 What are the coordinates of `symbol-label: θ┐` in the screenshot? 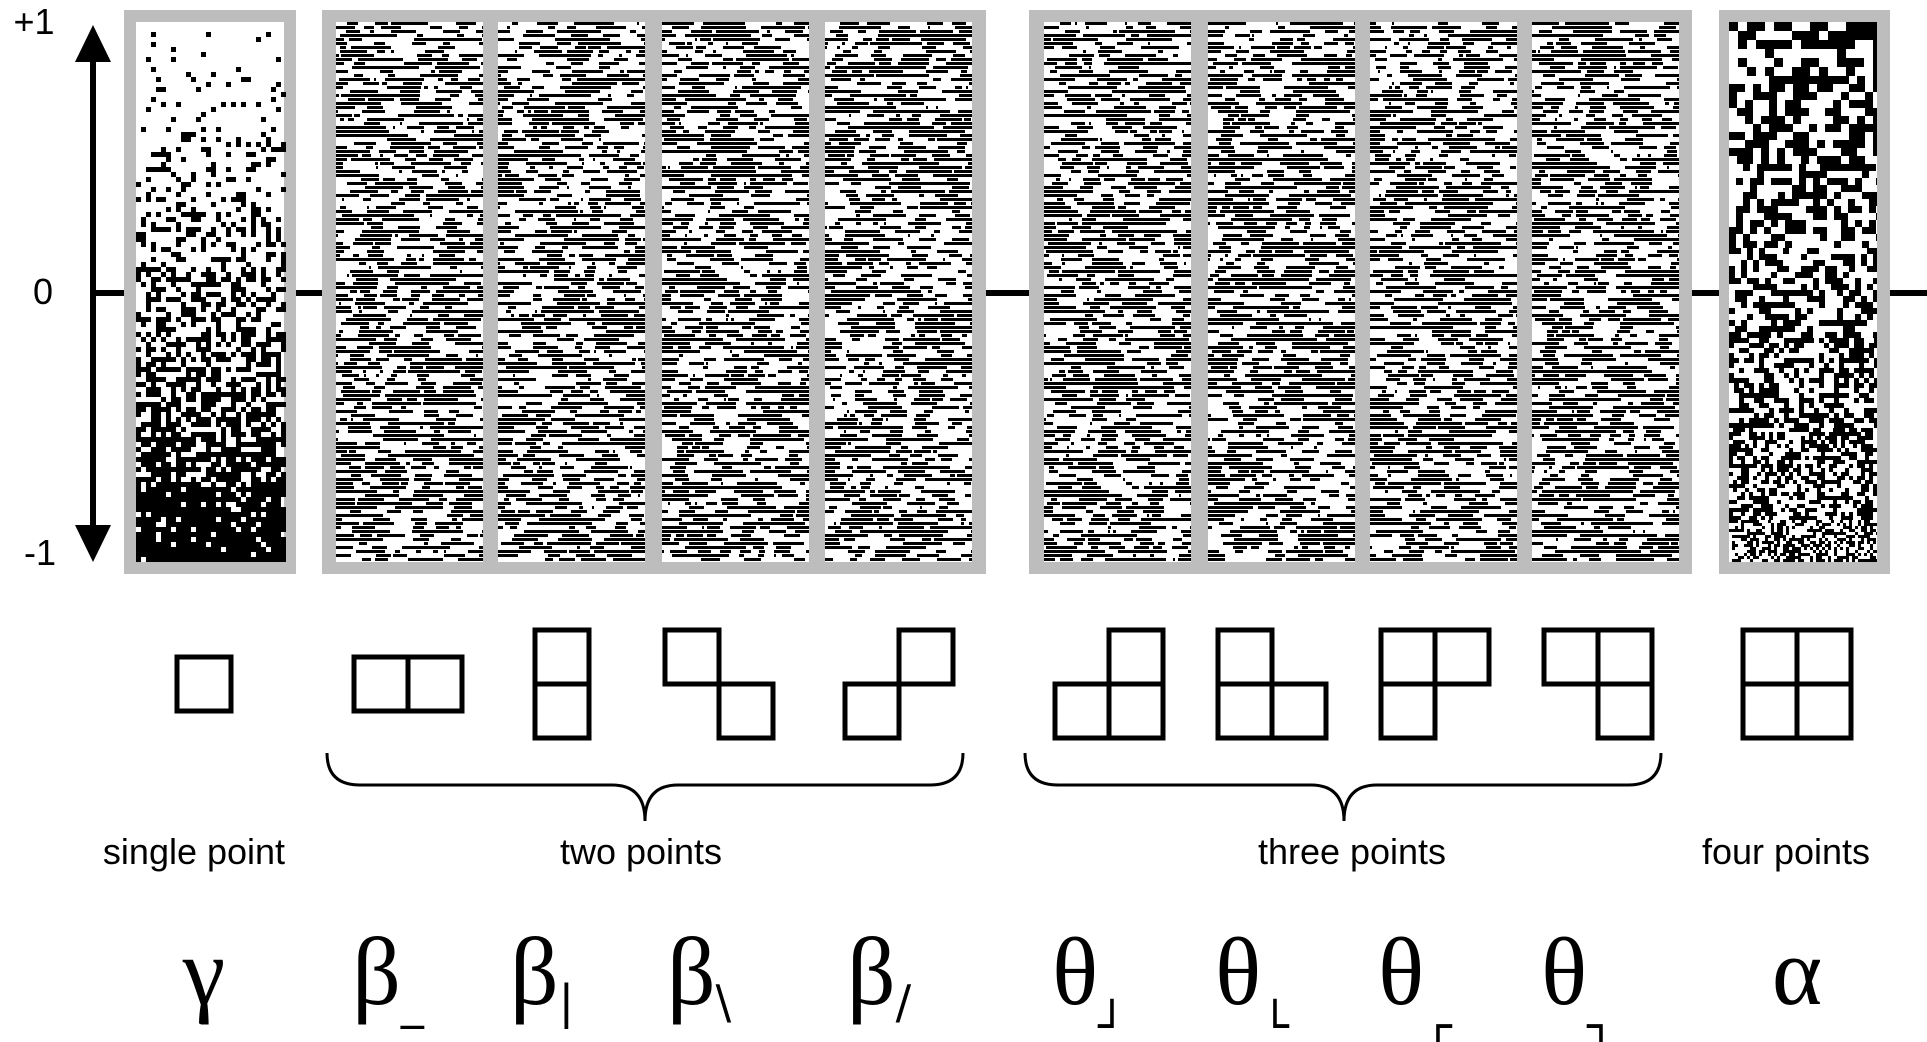 It's located at (1578, 980).